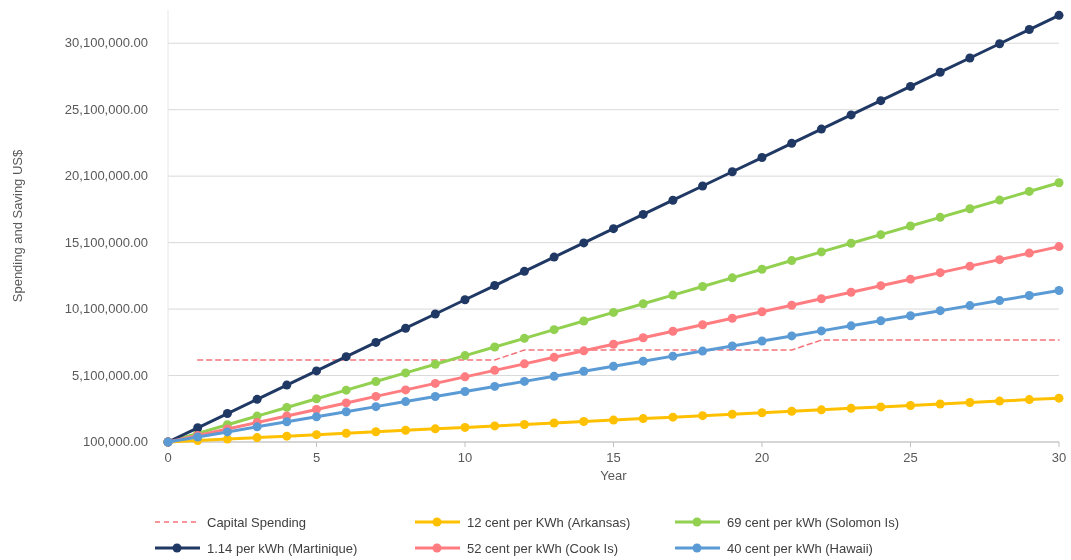  Describe the element at coordinates (282, 548) in the screenshot. I see `legend-label: 1.14 per kWh (Martinique)` at that location.